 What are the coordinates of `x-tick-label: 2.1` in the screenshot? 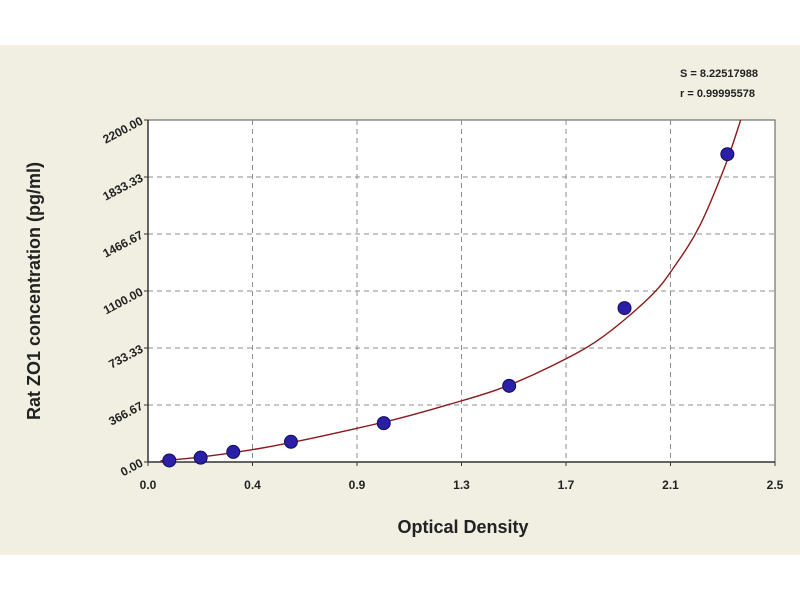 It's located at (670, 485).